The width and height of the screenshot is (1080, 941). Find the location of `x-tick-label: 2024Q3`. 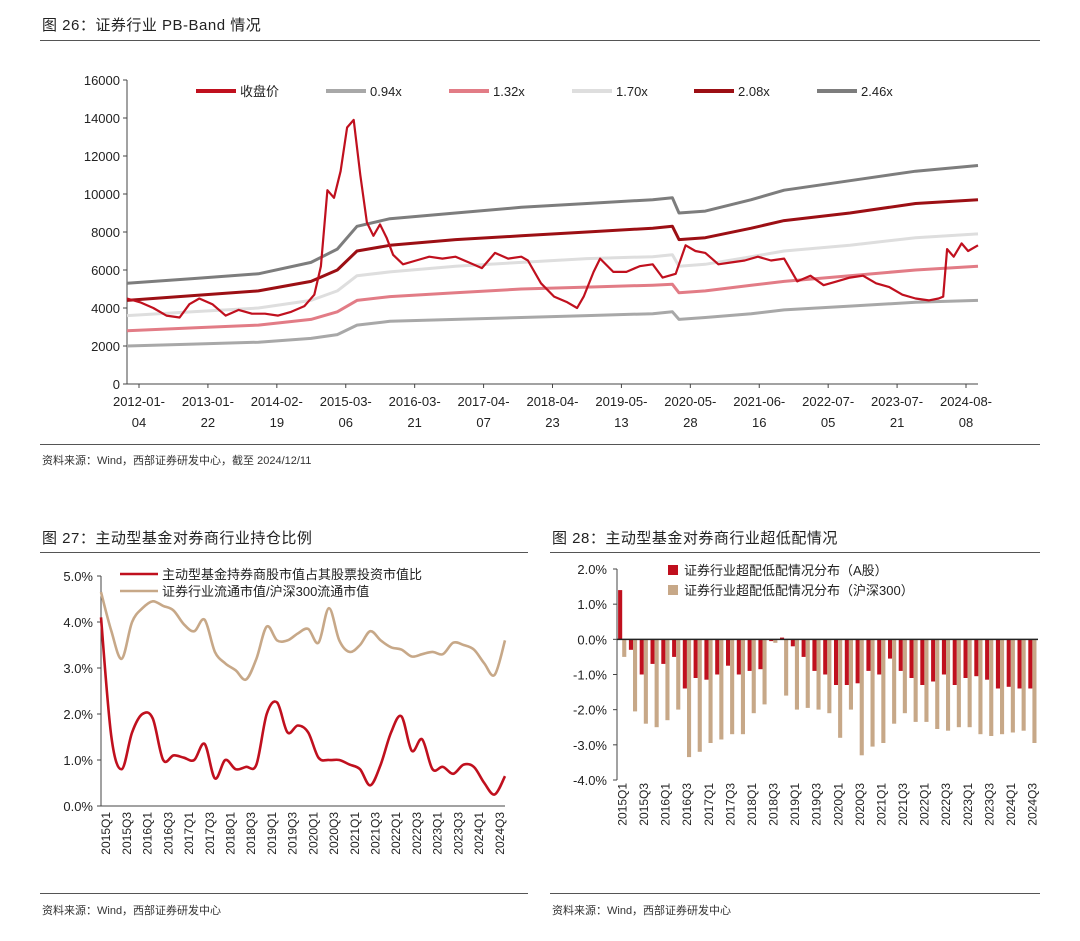

x-tick-label: 2024Q3 is located at coordinates (1033, 804).